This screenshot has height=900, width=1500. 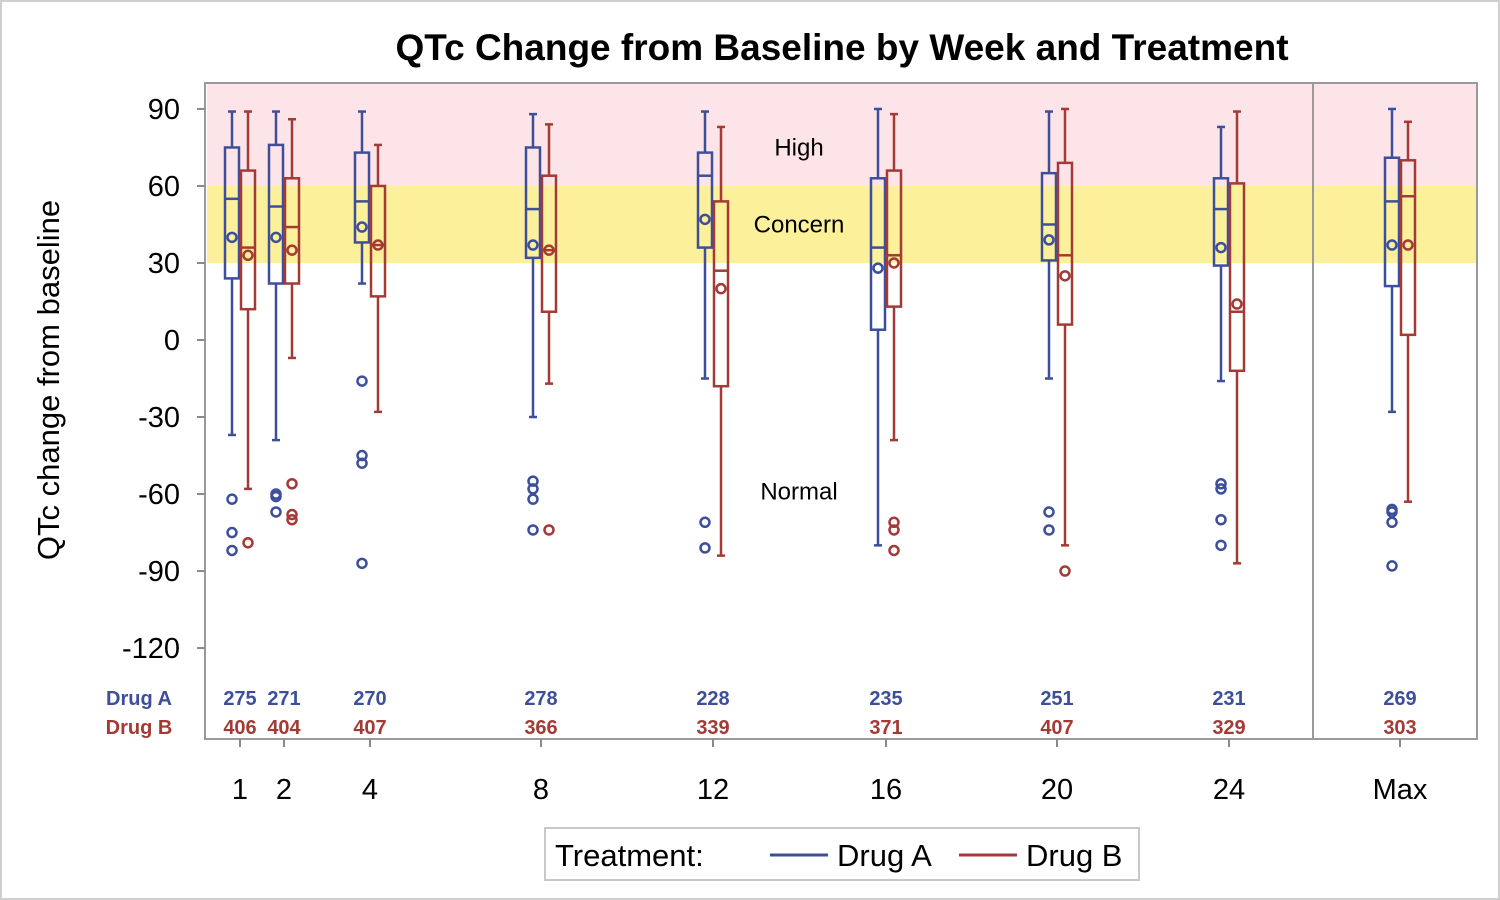 What do you see at coordinates (139, 728) in the screenshot?
I see `count-row-label-drug-b: Drug B` at bounding box center [139, 728].